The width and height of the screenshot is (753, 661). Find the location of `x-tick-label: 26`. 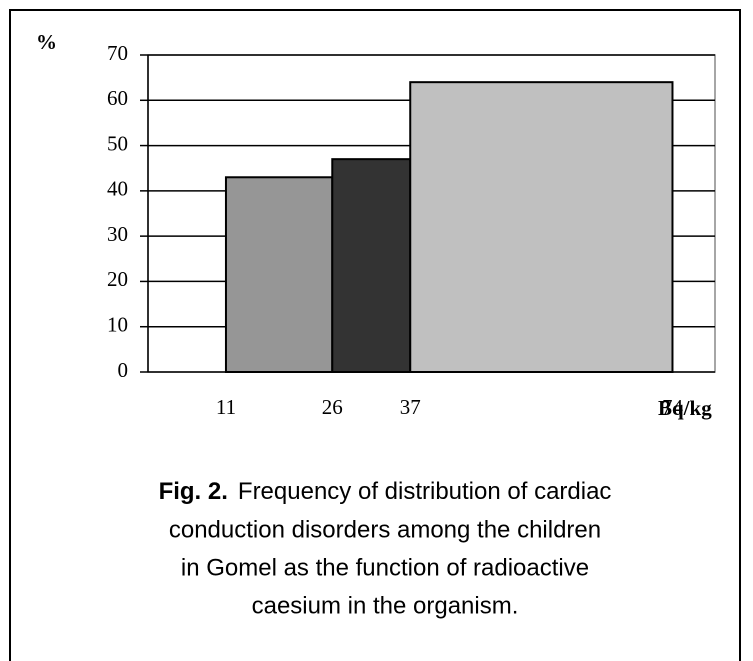

x-tick-label: 26 is located at coordinates (332, 407).